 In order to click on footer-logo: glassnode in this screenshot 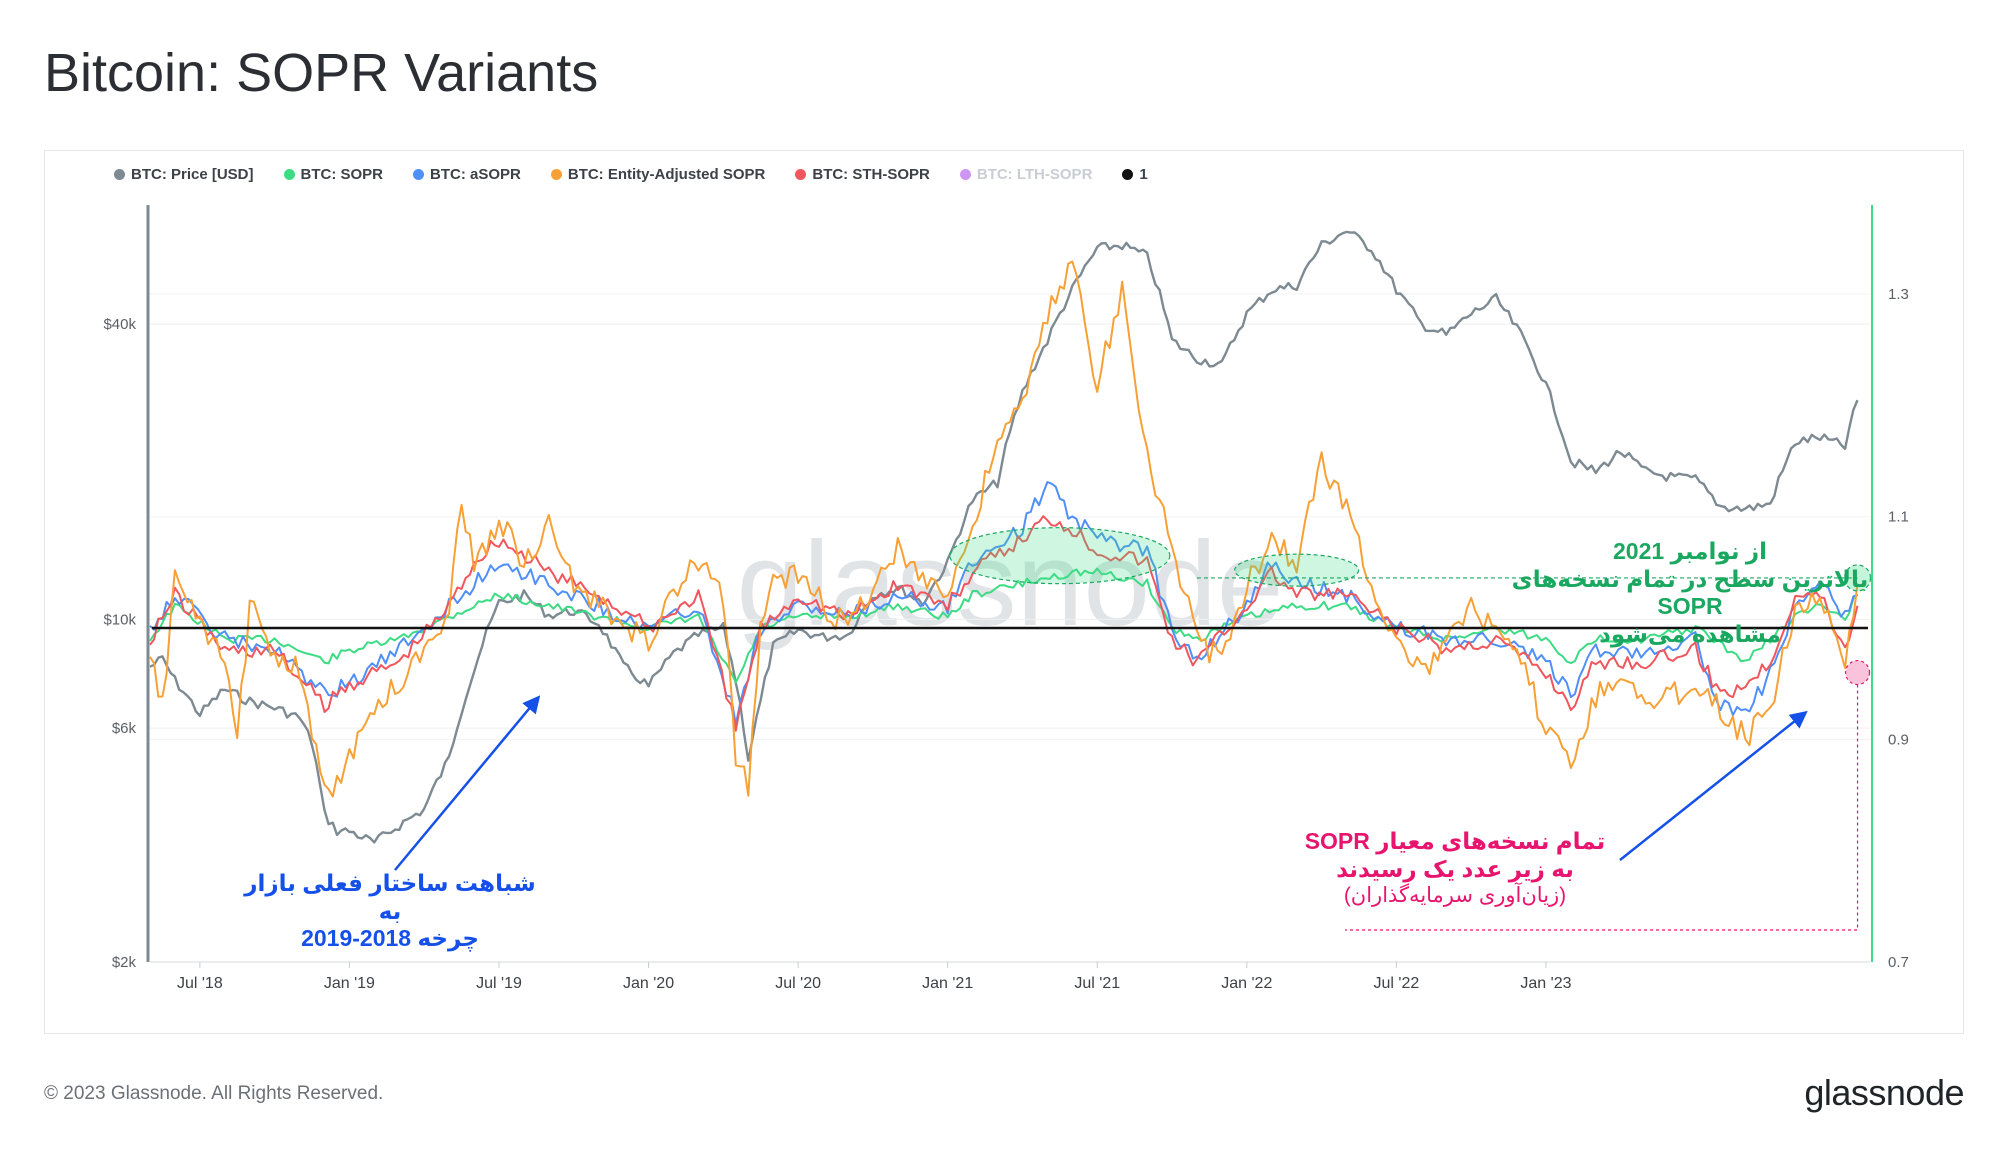, I will do `click(1884, 1092)`.